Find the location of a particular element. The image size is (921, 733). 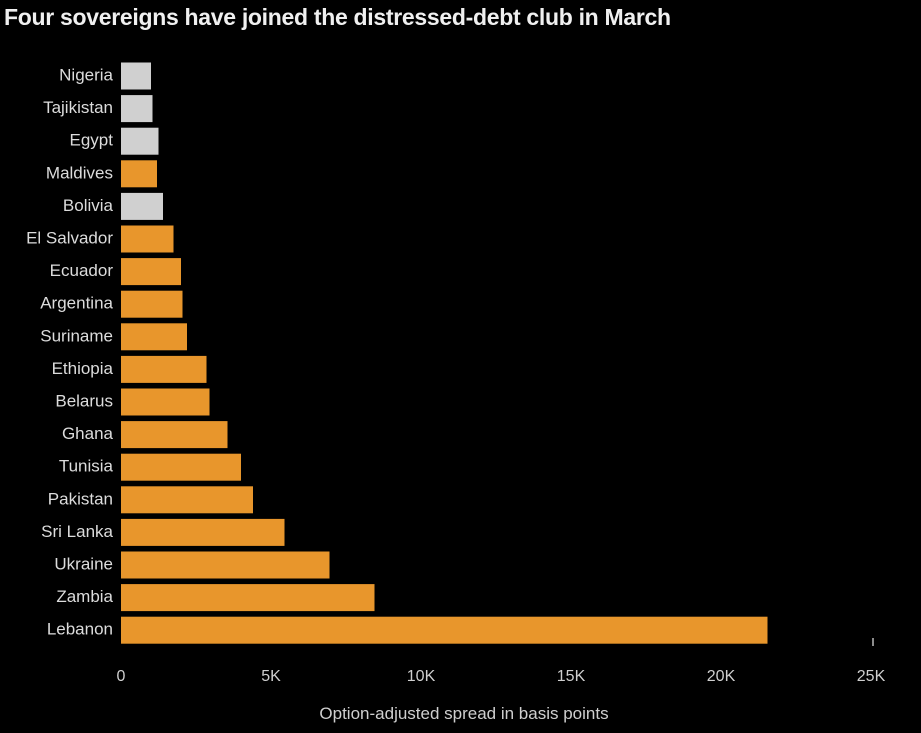

category-label: Ecuador is located at coordinates (82, 270).